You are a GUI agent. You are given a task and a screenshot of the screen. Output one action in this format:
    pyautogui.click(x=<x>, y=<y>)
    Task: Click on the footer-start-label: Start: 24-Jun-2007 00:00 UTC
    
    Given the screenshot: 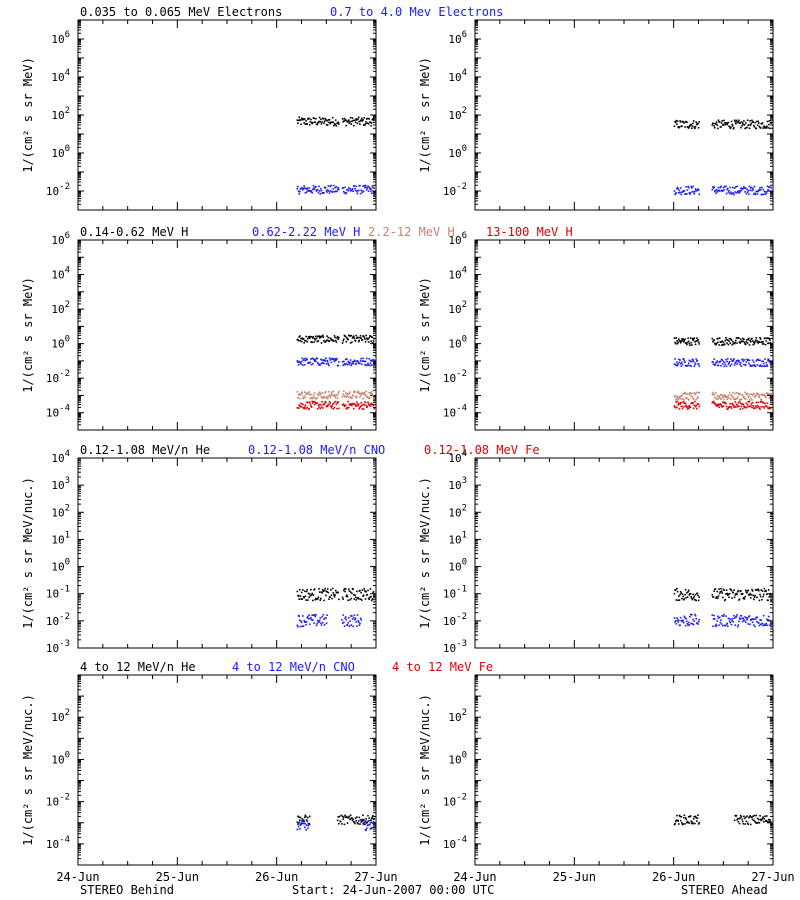 What is the action you would take?
    pyautogui.click(x=393, y=890)
    